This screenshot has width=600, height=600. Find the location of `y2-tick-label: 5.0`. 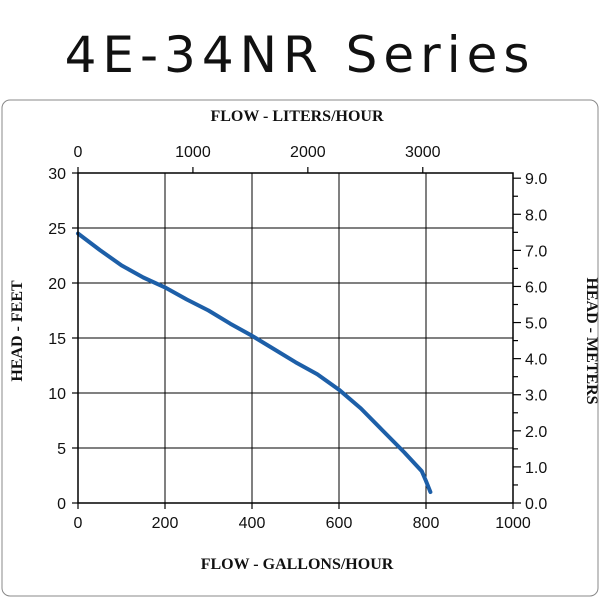

y2-tick-label: 5.0 is located at coordinates (536, 324).